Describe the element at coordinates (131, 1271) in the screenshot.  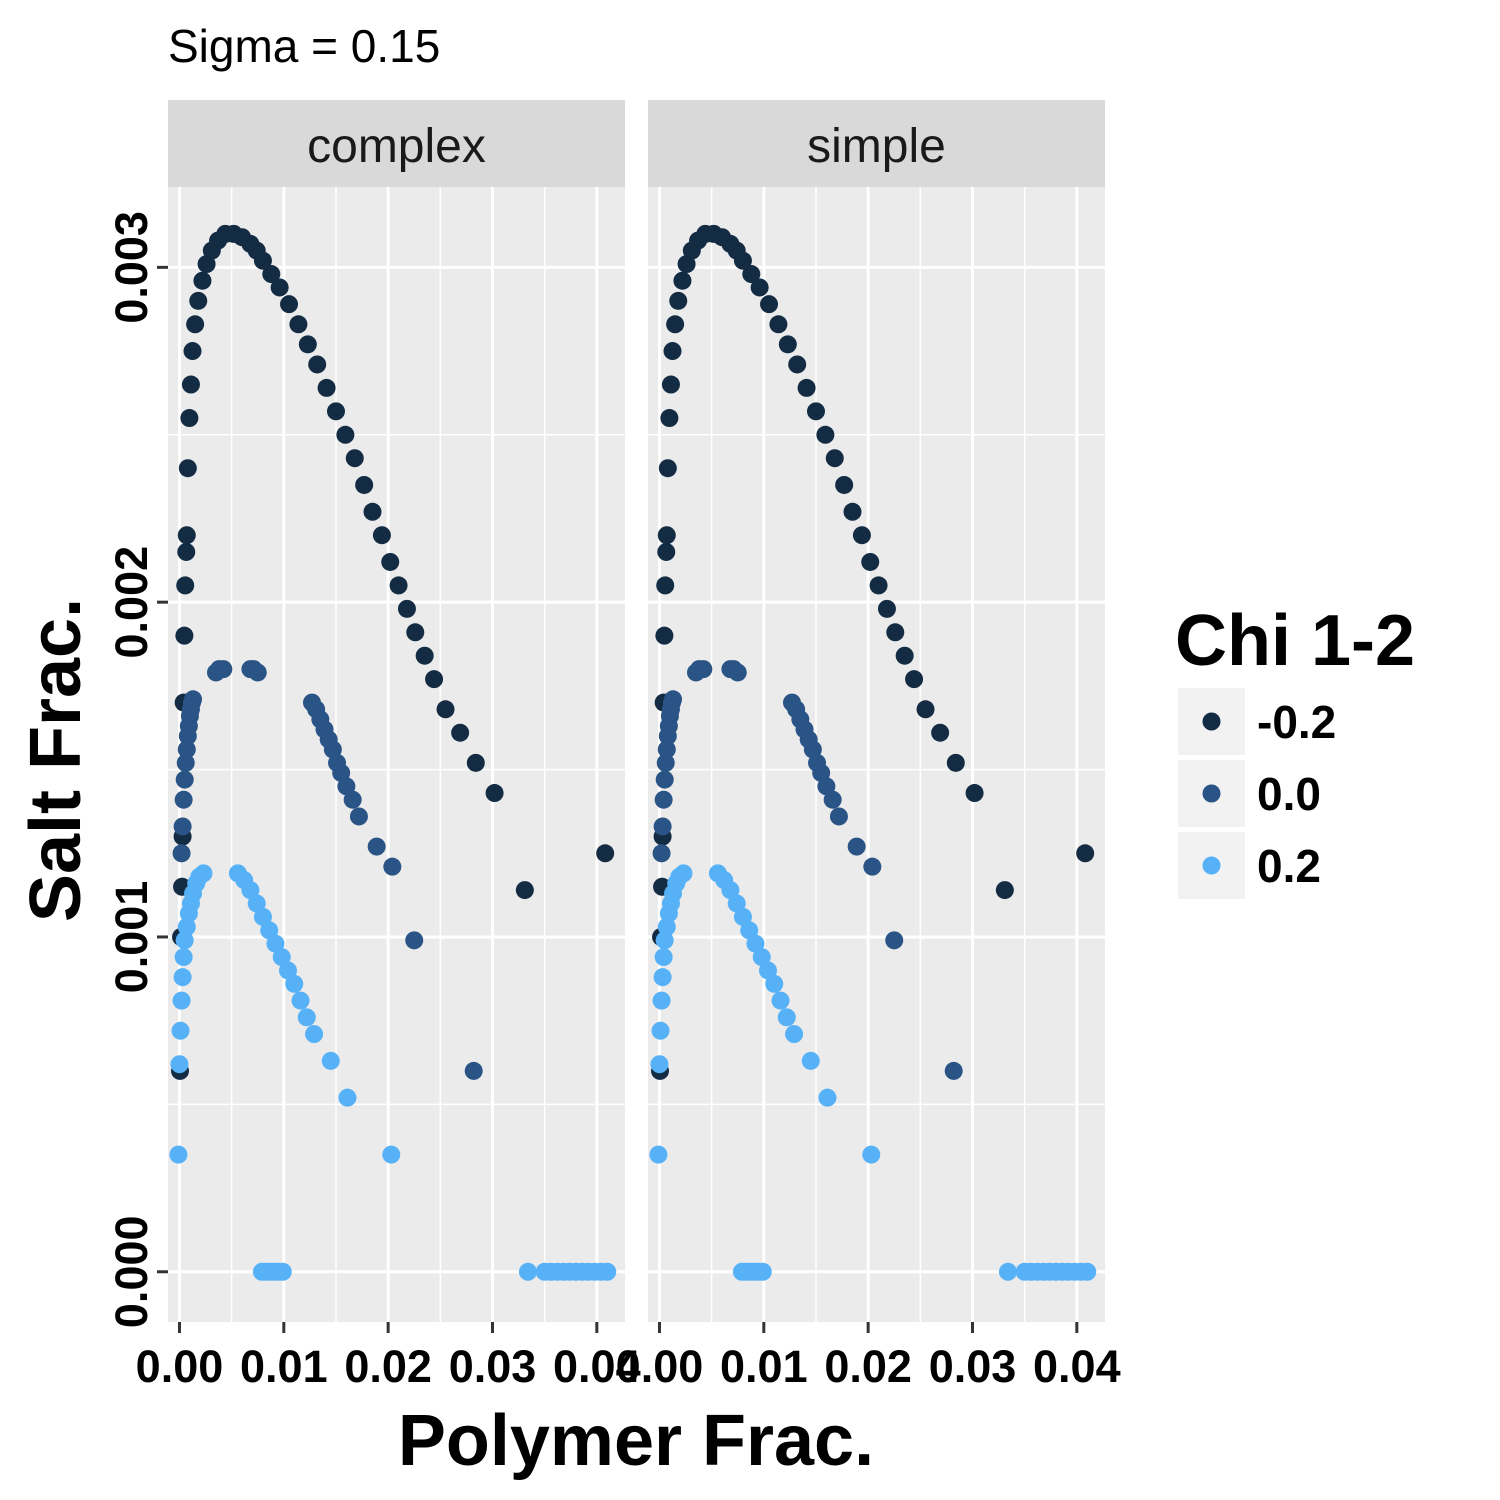
I see `y-tick-label: 0.000` at that location.